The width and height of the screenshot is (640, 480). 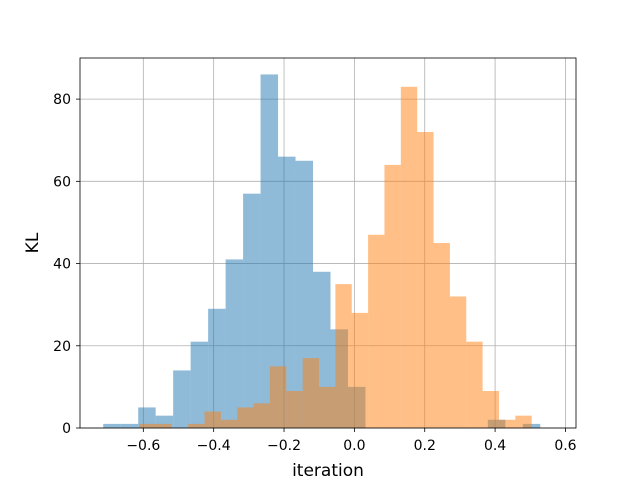 I want to click on y-tick-label: 0, so click(x=66, y=429).